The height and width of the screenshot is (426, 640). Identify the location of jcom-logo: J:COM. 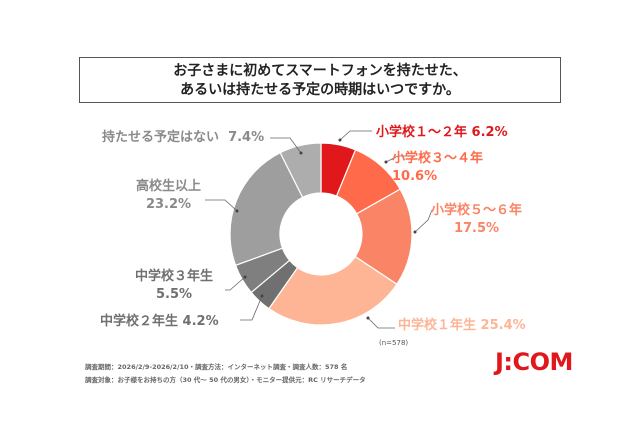
(534, 362).